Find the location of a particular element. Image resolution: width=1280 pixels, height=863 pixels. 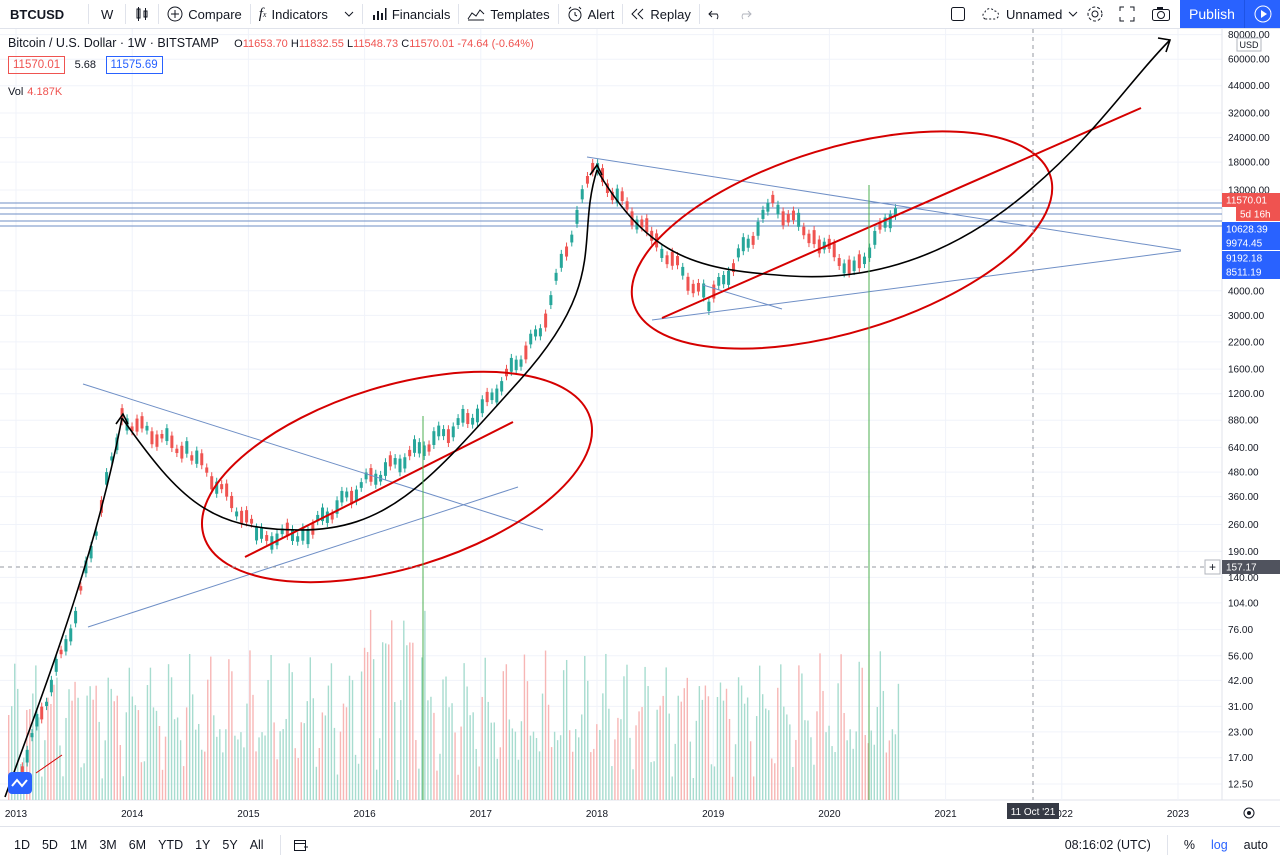

fullscreen-button is located at coordinates (1127, 14).